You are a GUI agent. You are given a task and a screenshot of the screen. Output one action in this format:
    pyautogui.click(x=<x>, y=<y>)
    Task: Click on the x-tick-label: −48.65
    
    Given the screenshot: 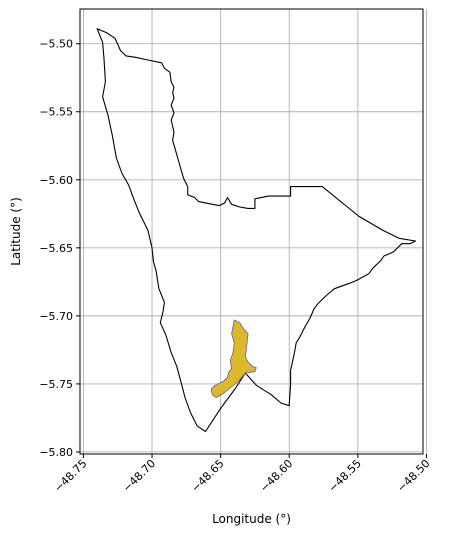 What is the action you would take?
    pyautogui.click(x=208, y=476)
    